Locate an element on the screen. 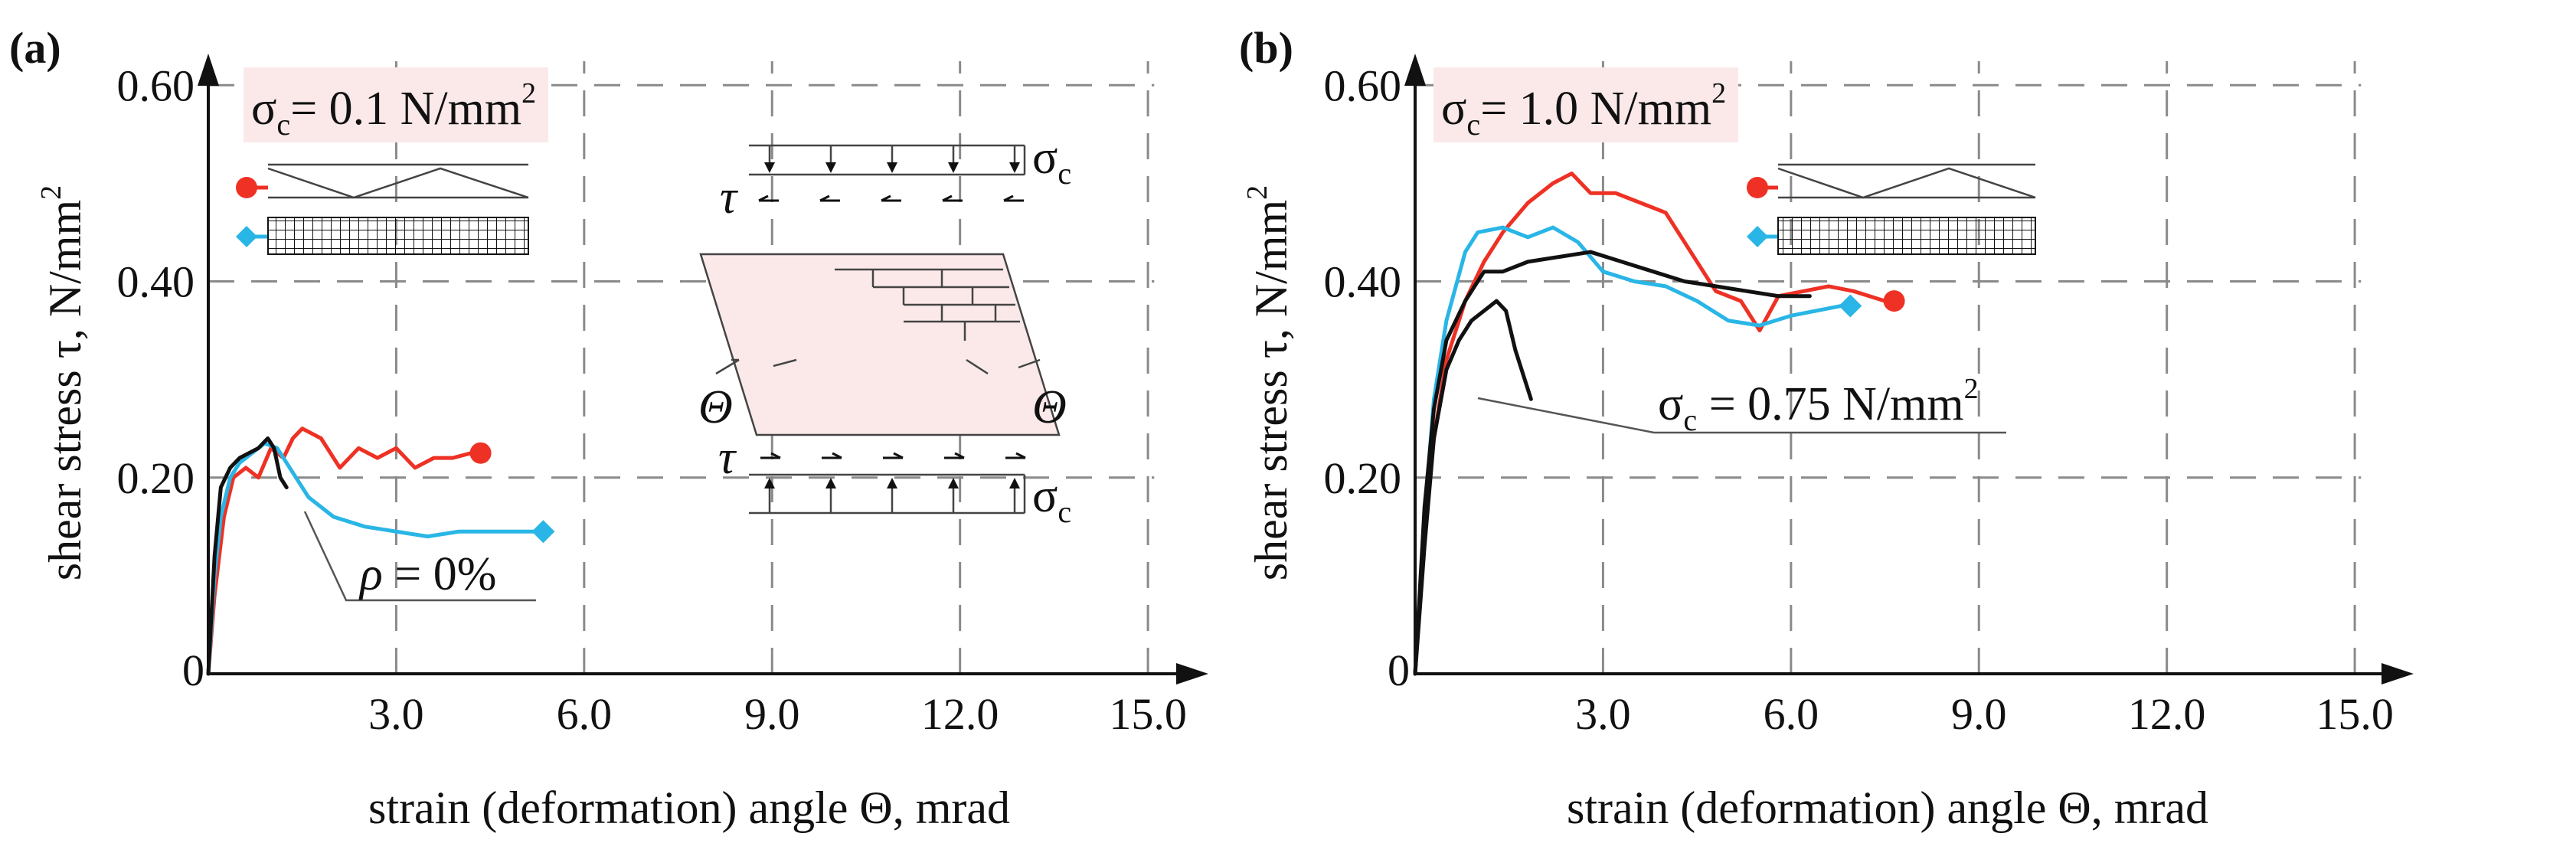 The image size is (2576, 843). theta-right-label: Θ is located at coordinates (1049, 407).